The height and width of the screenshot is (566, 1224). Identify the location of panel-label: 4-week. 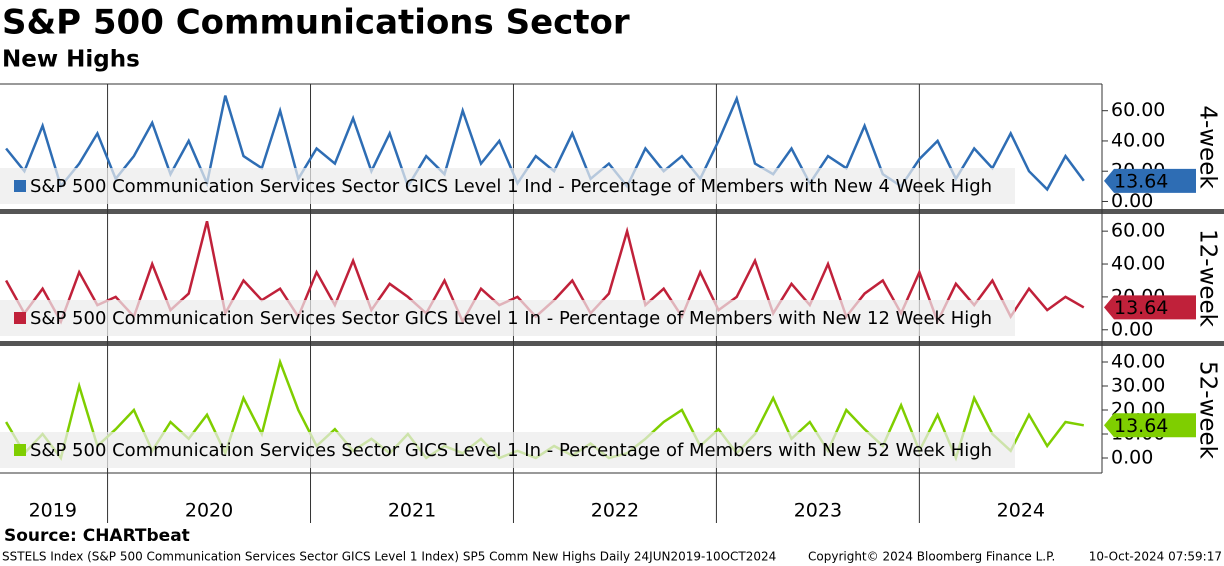
(1208, 147).